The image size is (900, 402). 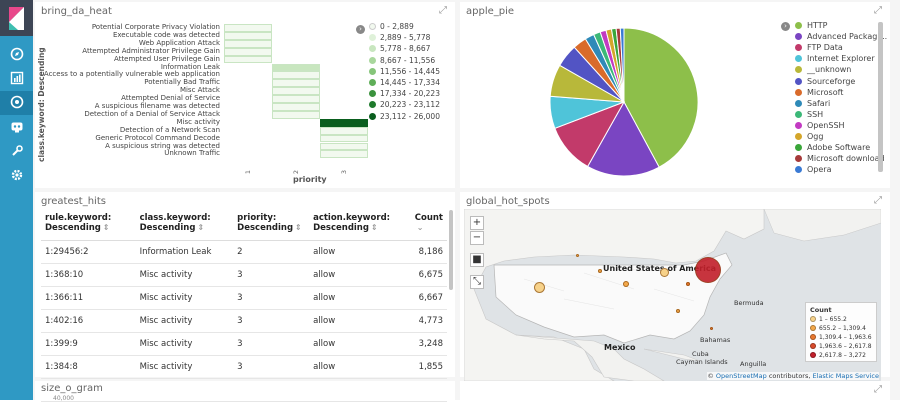 What do you see at coordinates (420, 227) in the screenshot?
I see `sort-icon: ⌄` at bounding box center [420, 227].